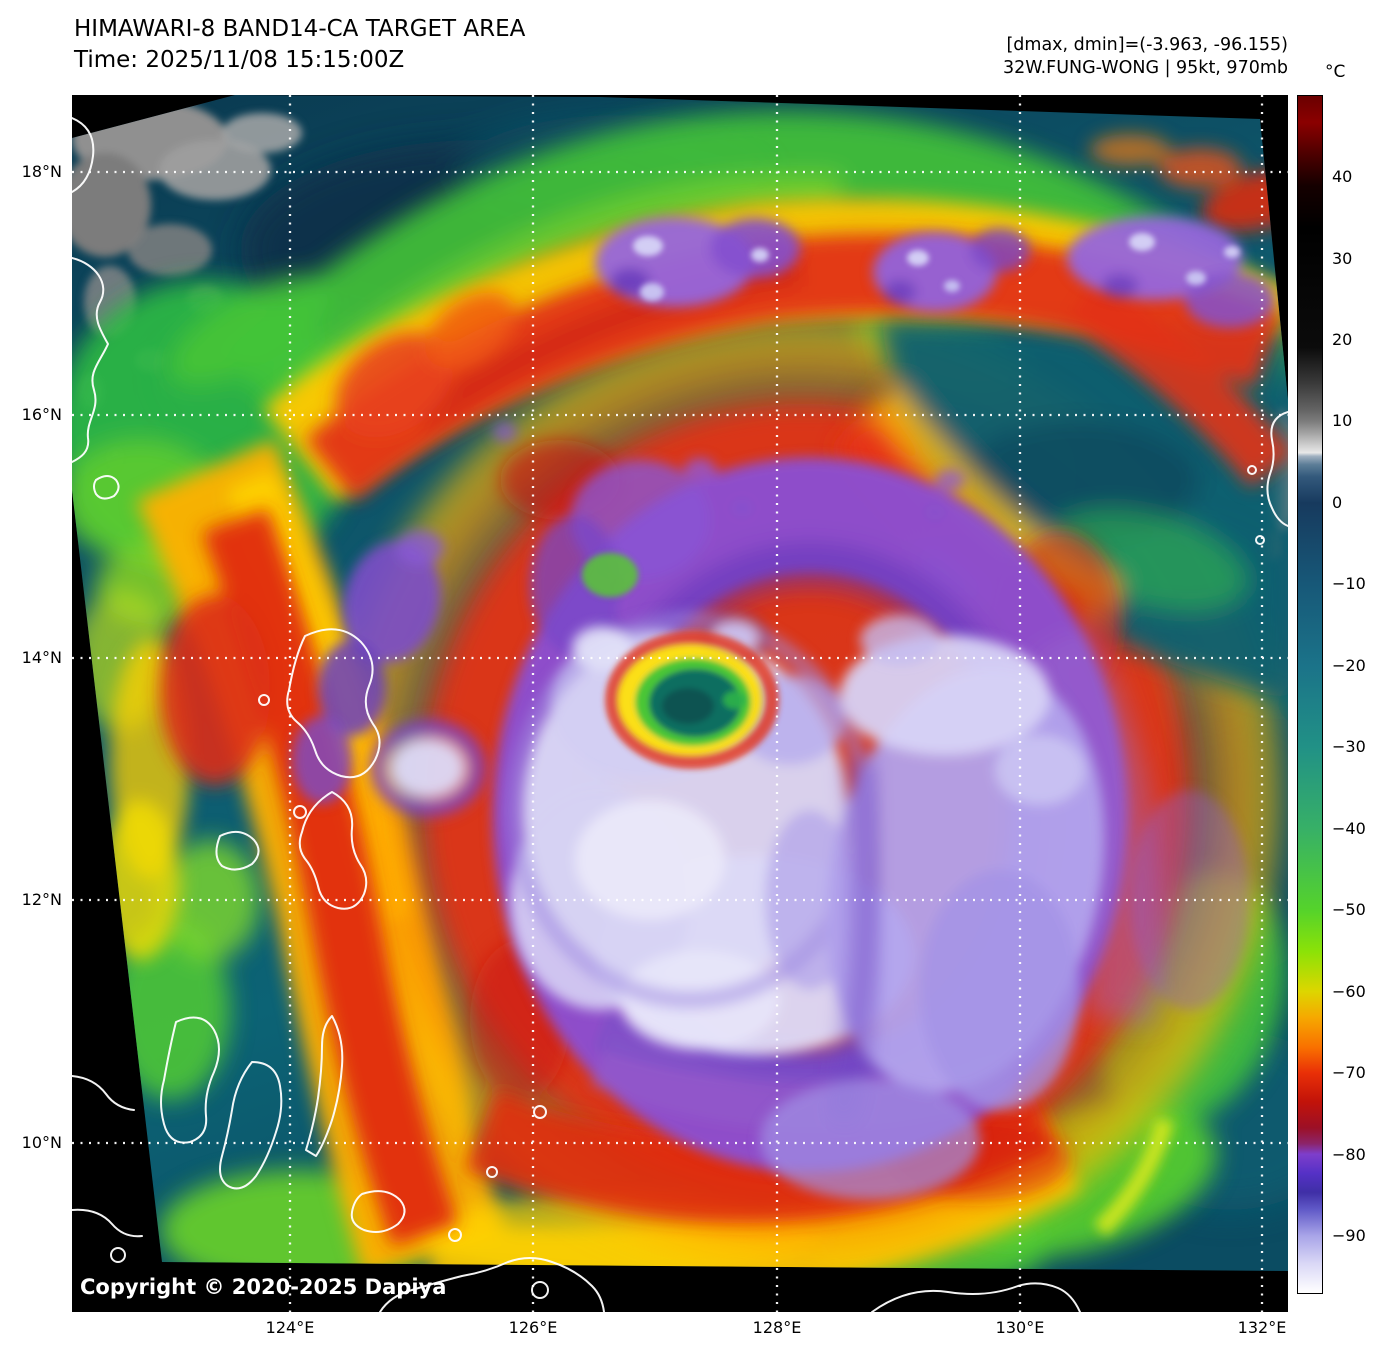 This screenshot has height=1359, width=1390. I want to click on colorbar-tick-label: −80, so click(1349, 1154).